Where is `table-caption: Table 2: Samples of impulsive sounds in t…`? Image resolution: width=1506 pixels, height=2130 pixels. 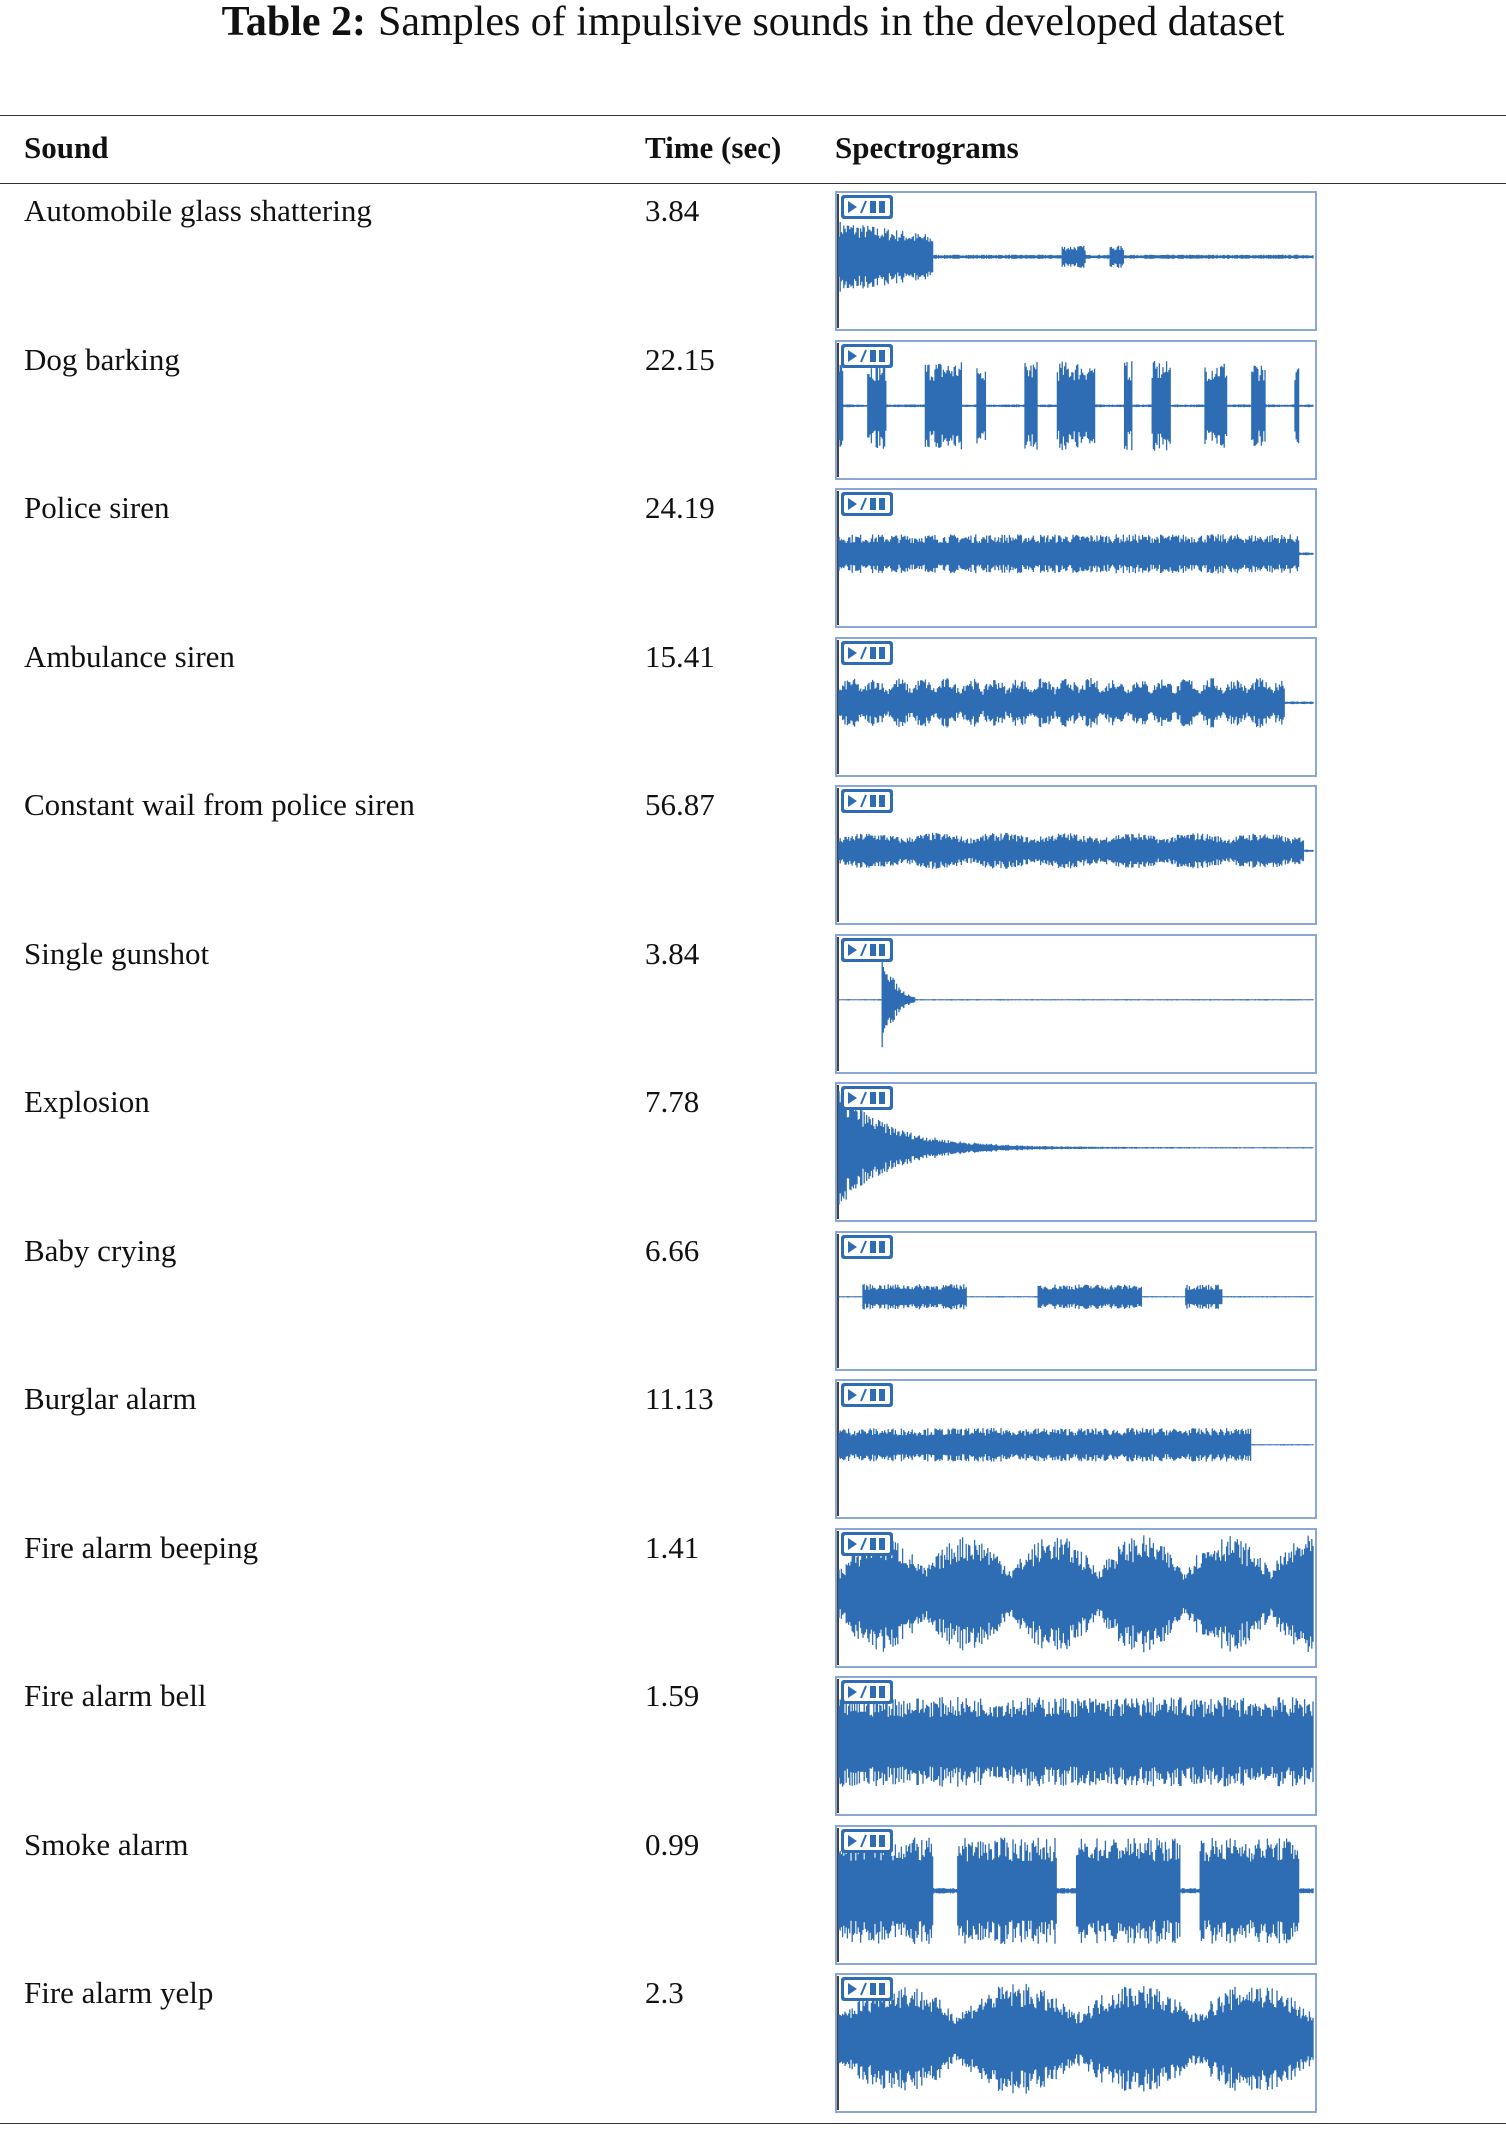
table-caption: Table 2: Samples of impulsive sounds in t… is located at coordinates (753, 22).